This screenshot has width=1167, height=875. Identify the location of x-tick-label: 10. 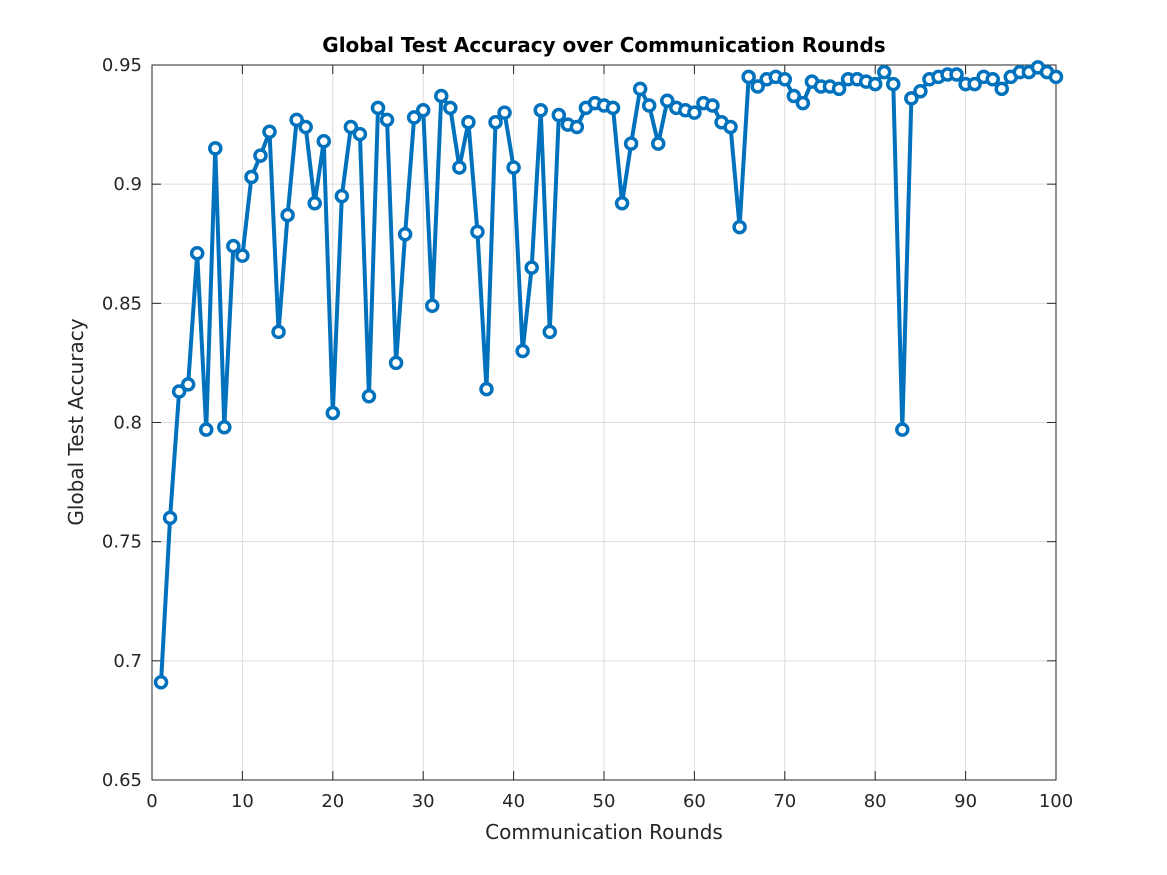
(242, 801).